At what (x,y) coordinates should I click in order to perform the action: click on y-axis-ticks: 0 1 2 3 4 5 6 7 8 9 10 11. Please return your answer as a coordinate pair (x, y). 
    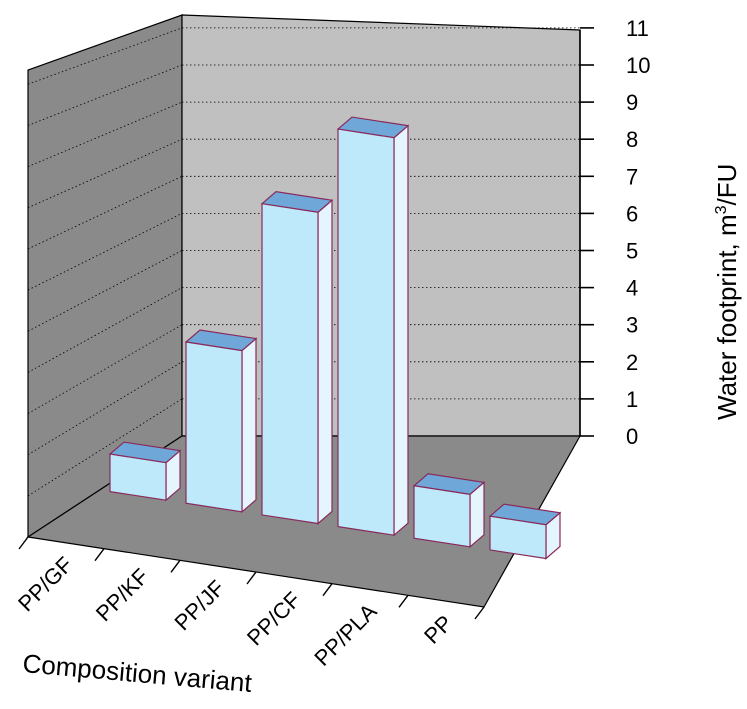
    Looking at the image, I should click on (614, 232).